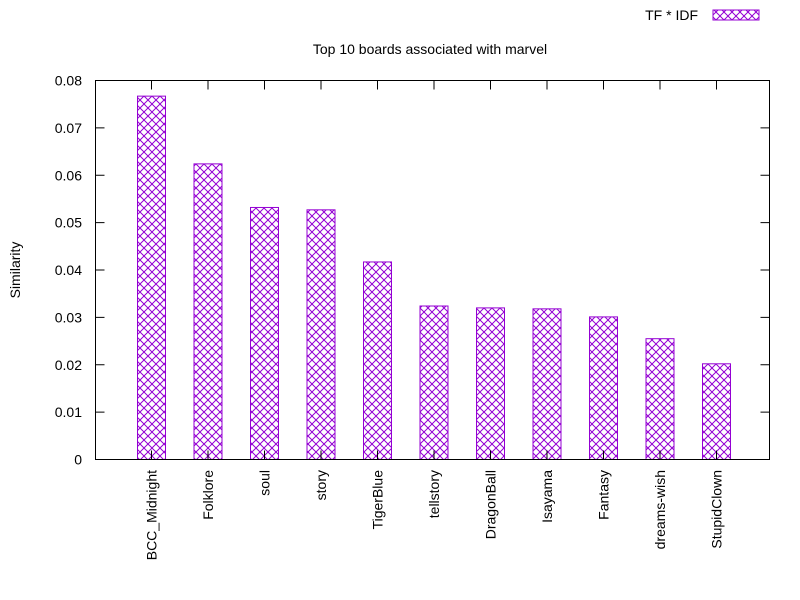 The height and width of the screenshot is (600, 800). What do you see at coordinates (716, 411) in the screenshot?
I see `bar-StupidClown` at bounding box center [716, 411].